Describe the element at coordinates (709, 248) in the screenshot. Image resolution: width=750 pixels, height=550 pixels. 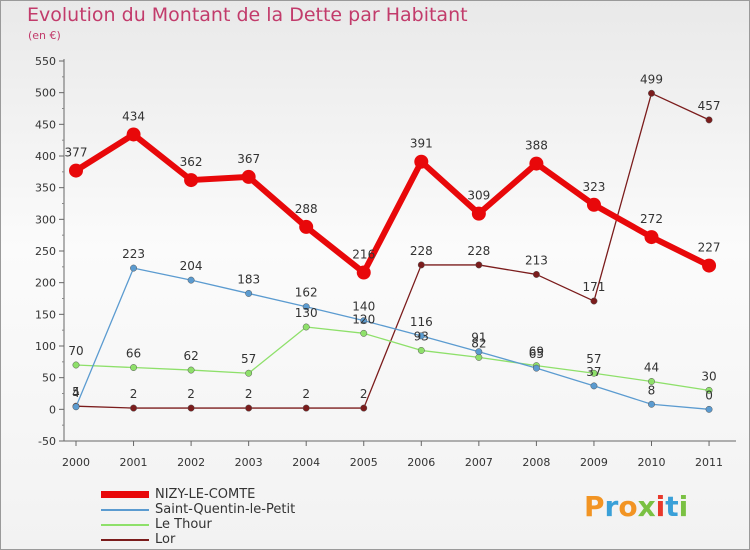
I see `data-label: 227` at that location.